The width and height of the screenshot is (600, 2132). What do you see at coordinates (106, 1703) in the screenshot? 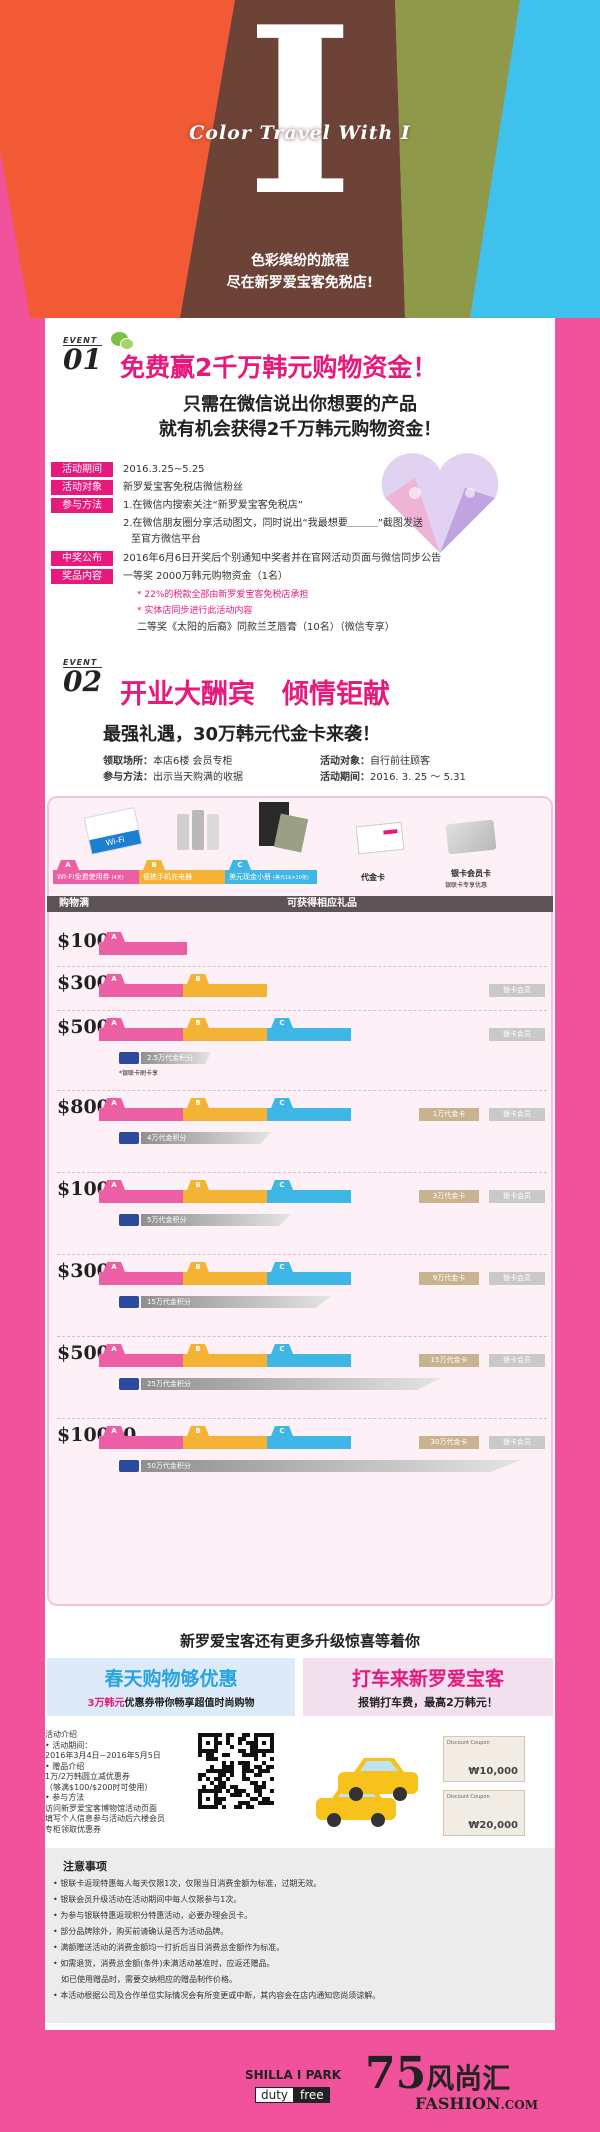
I see `spring-highlight: 3万韩元` at bounding box center [106, 1703].